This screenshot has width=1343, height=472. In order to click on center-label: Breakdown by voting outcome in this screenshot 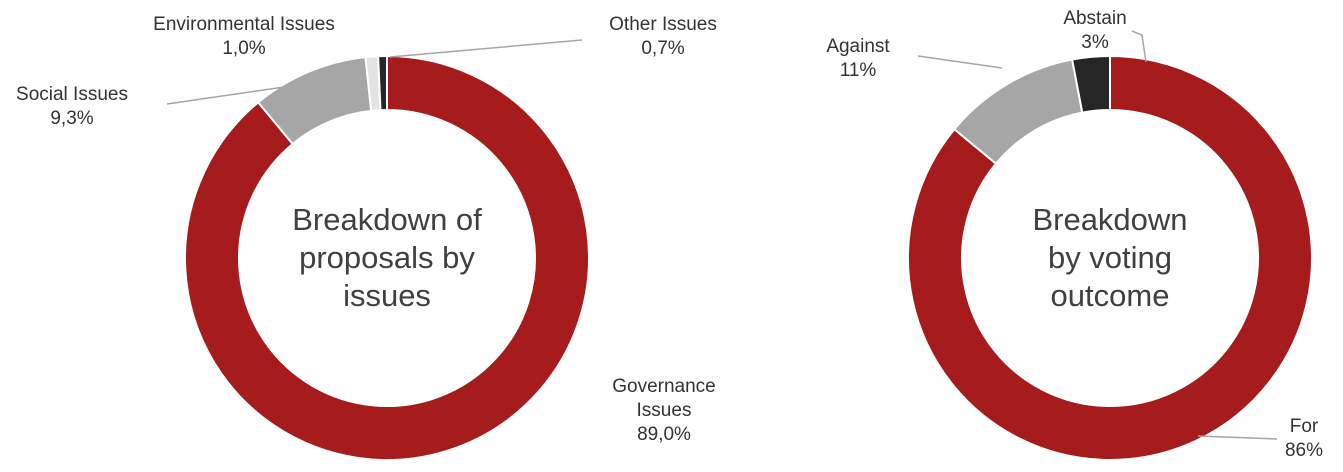, I will do `click(1109, 257)`.